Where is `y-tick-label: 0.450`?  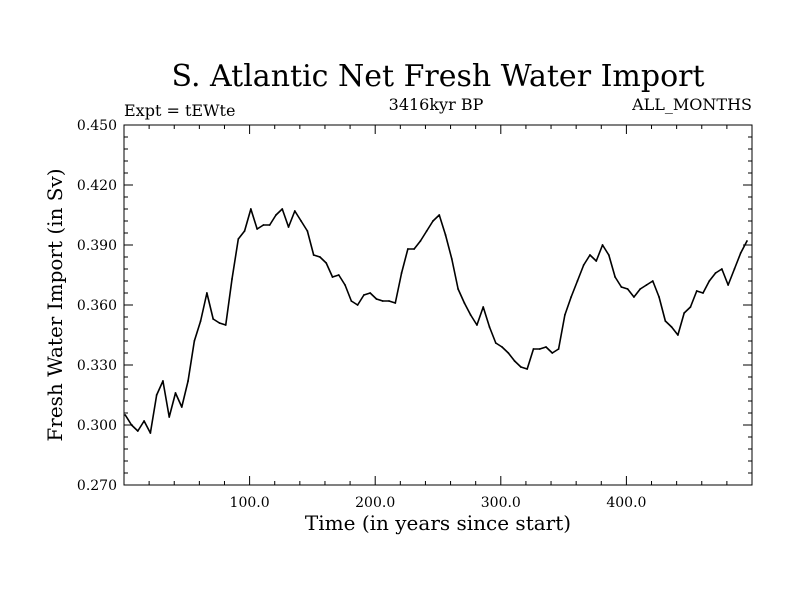
y-tick-label: 0.450 is located at coordinates (97, 126).